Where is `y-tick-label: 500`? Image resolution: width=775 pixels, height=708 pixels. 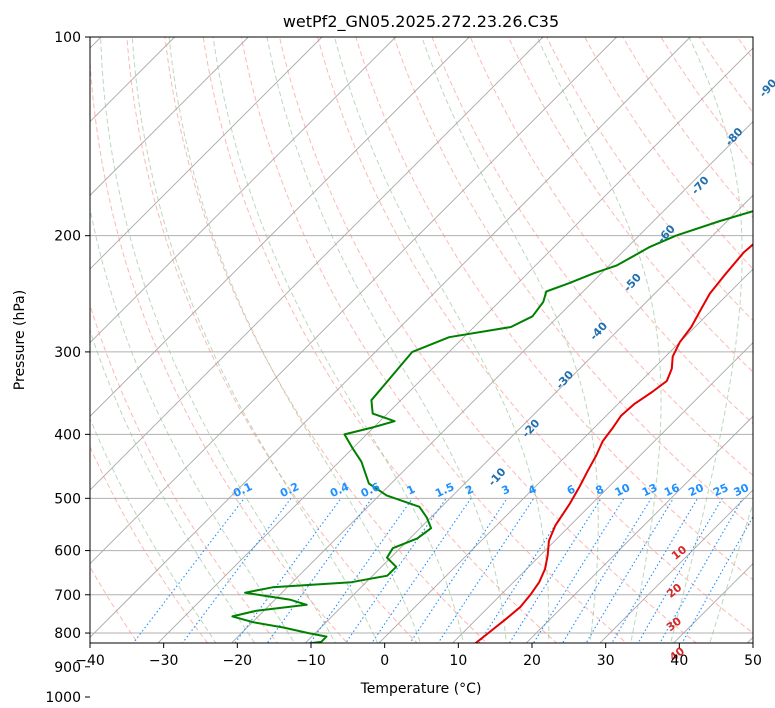 y-tick-label: 500 is located at coordinates (67, 499).